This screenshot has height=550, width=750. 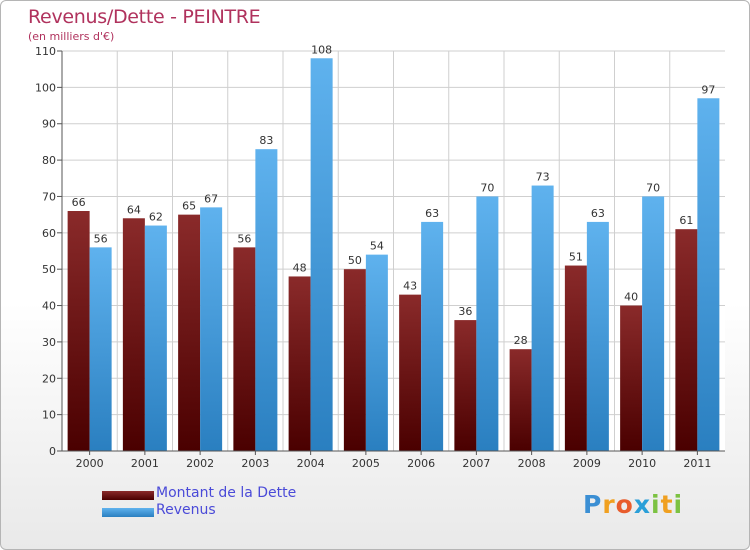 I want to click on x-tick-label: 2000, so click(x=90, y=463).